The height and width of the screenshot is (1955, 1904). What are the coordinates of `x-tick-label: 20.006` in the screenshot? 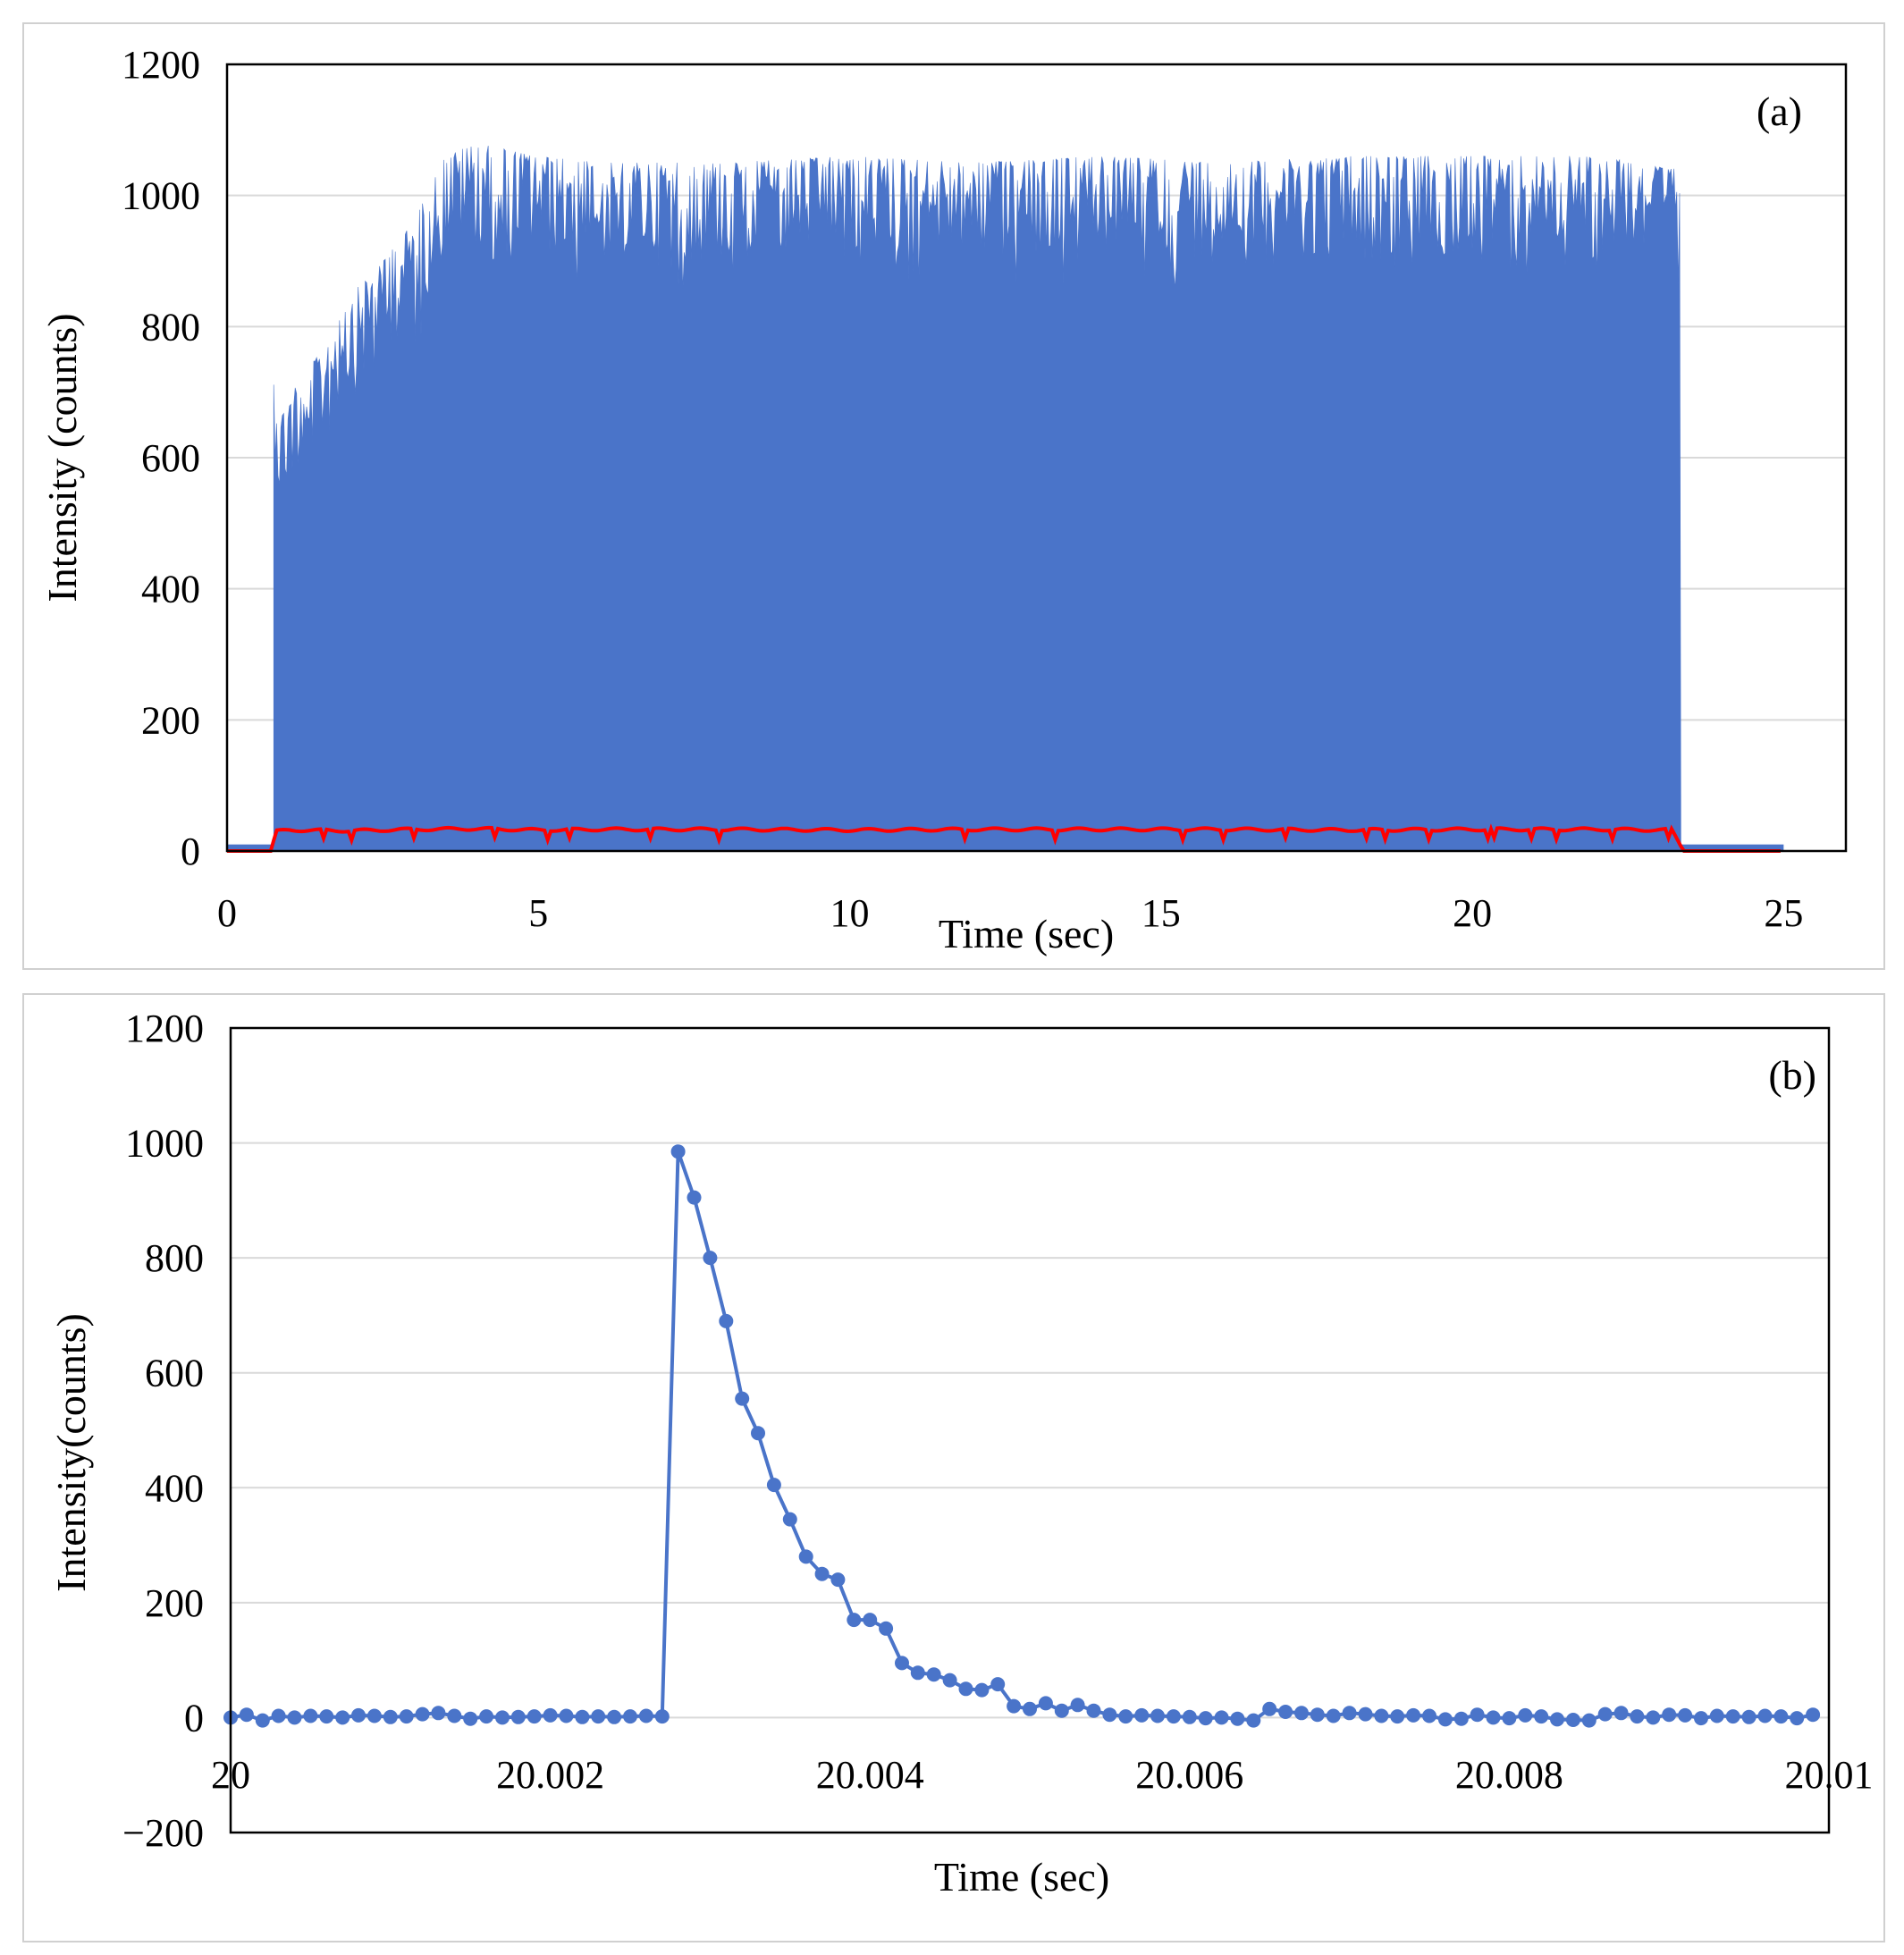 It's located at (1189, 1775).